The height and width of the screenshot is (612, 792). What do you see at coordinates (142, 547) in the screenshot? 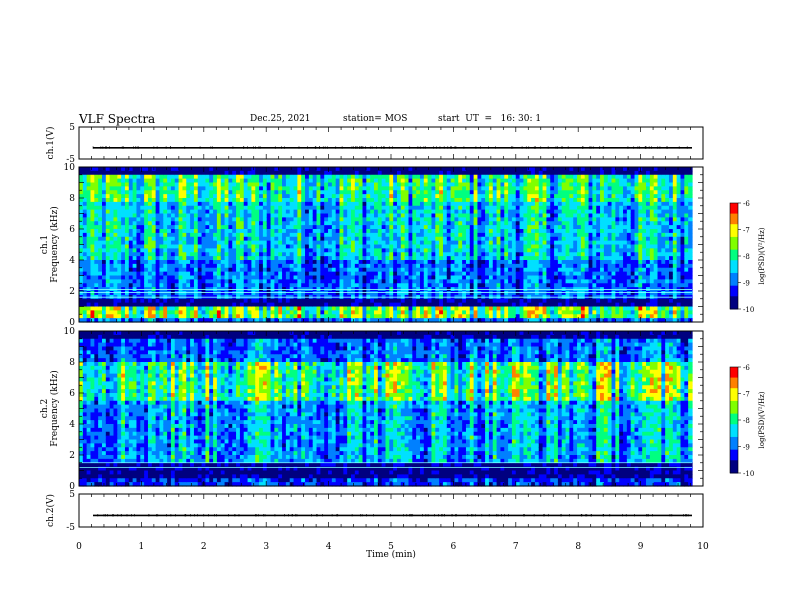
I see `xtick-1: 1` at bounding box center [142, 547].